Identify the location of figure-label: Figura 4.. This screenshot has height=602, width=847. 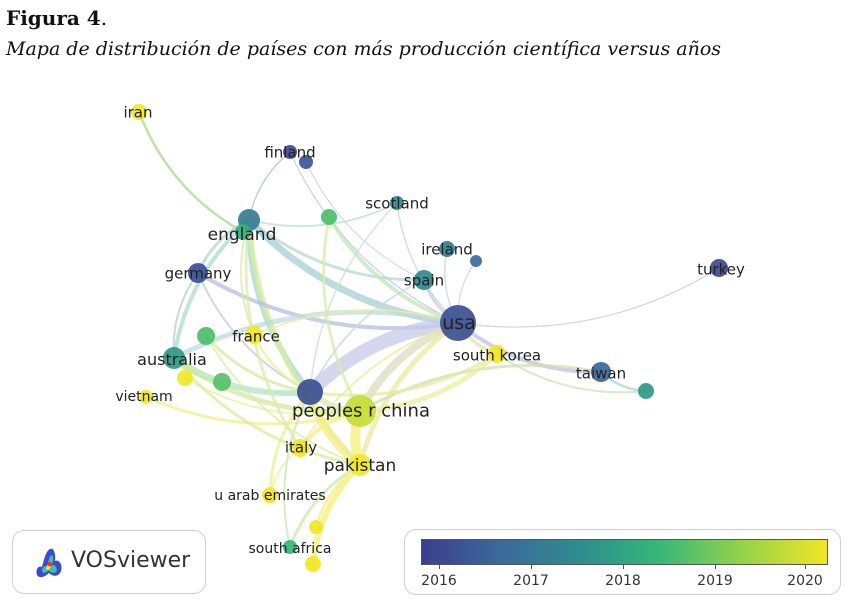
(57, 18).